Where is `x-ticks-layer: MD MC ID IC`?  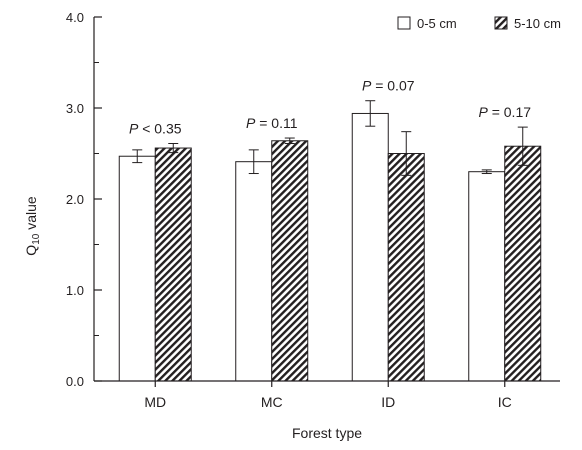
x-ticks-layer: MD MC ID IC is located at coordinates (328, 395).